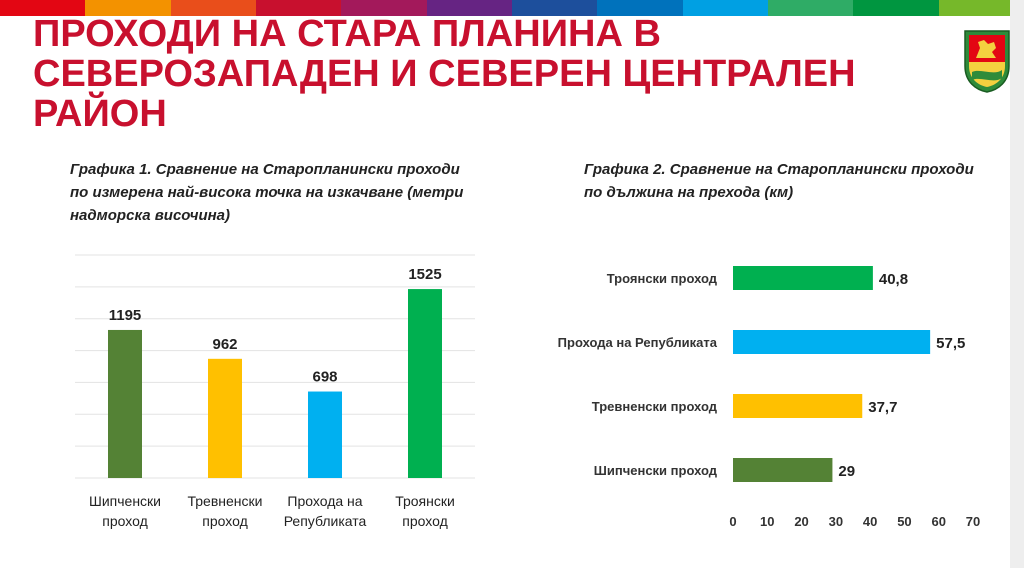 This screenshot has width=1024, height=568. Describe the element at coordinates (846, 471) in the screenshot. I see `data-label-4: 29` at that location.